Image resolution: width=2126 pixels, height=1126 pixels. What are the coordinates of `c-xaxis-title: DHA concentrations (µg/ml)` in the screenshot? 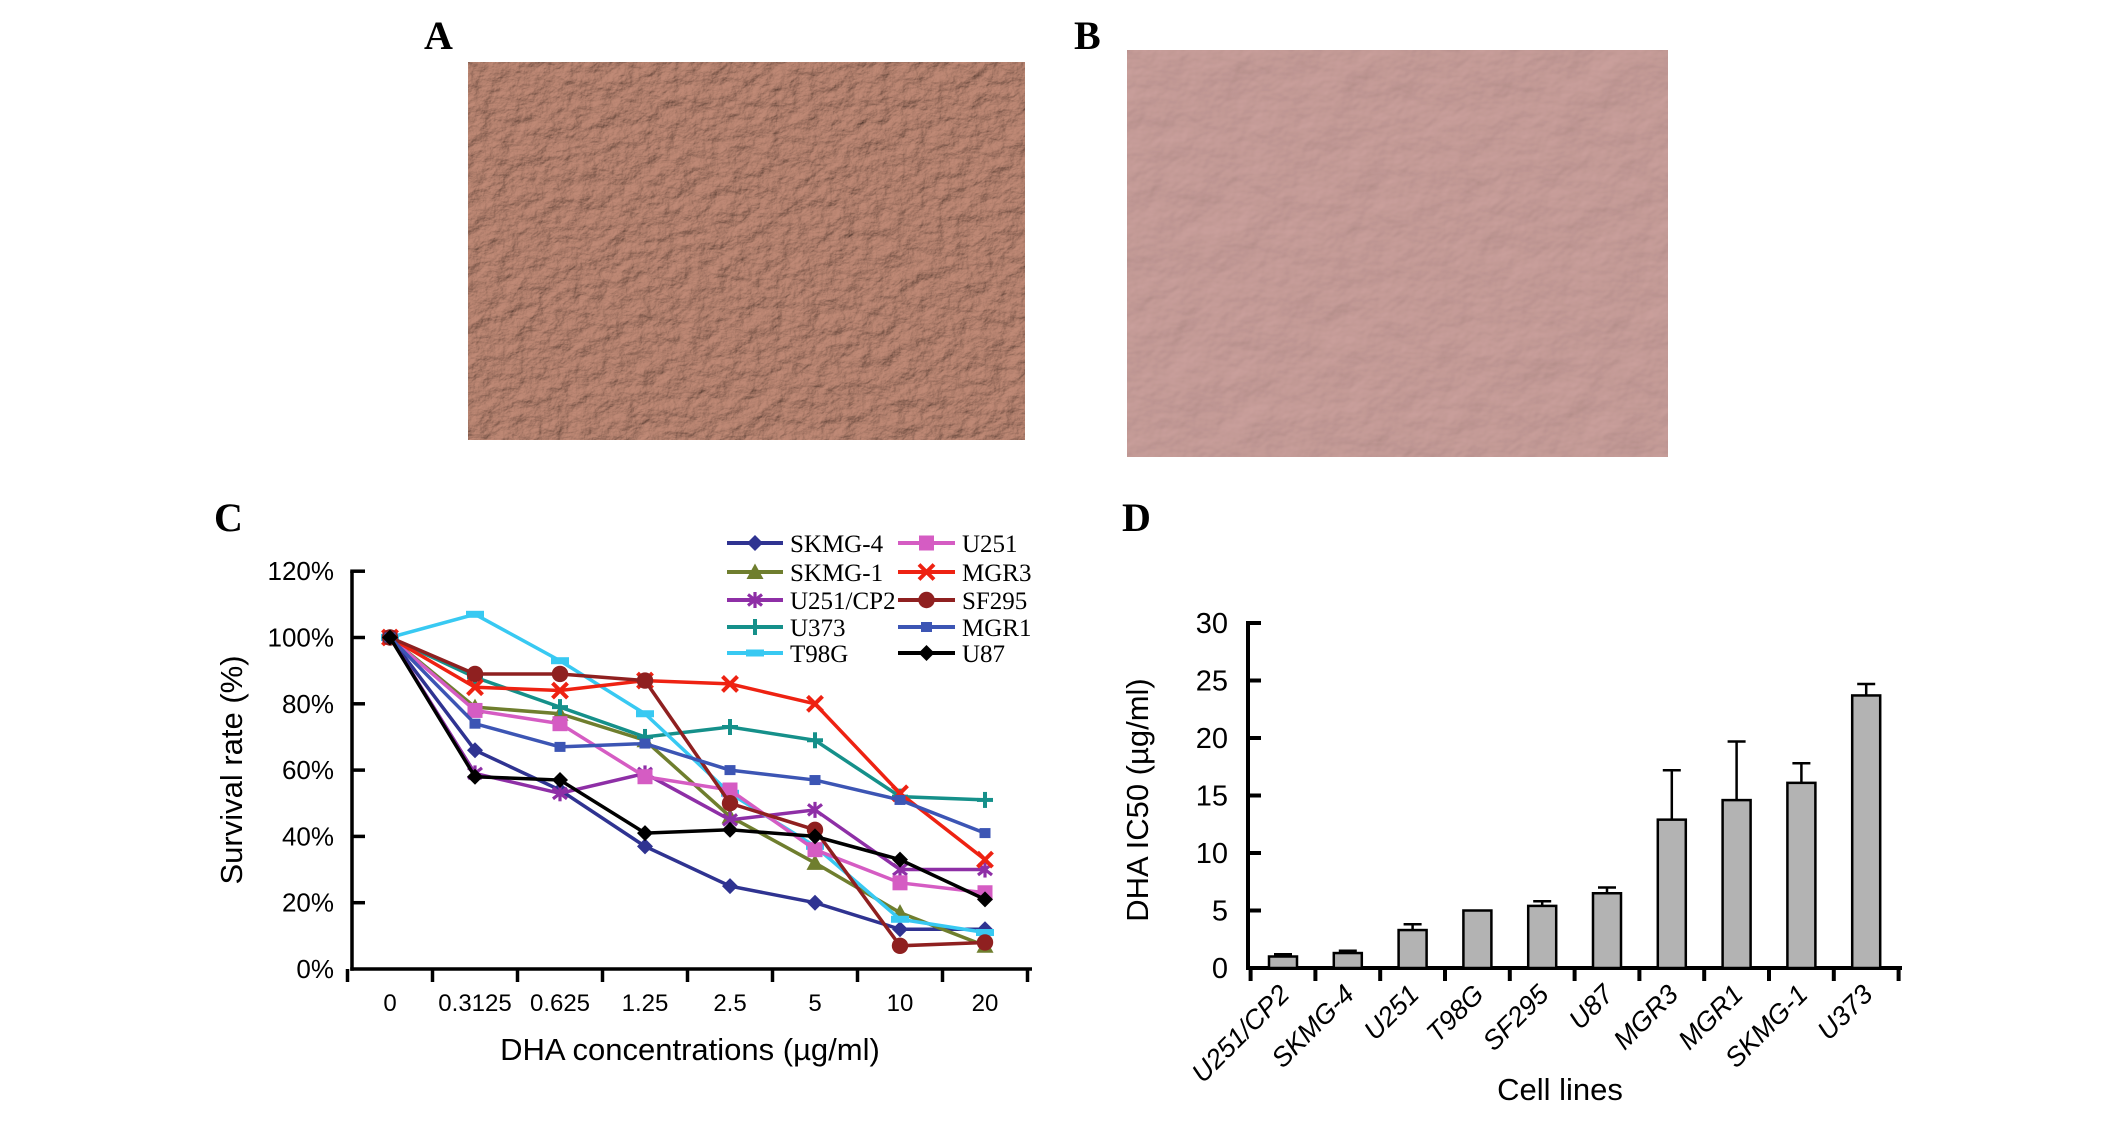 It's located at (690, 1049).